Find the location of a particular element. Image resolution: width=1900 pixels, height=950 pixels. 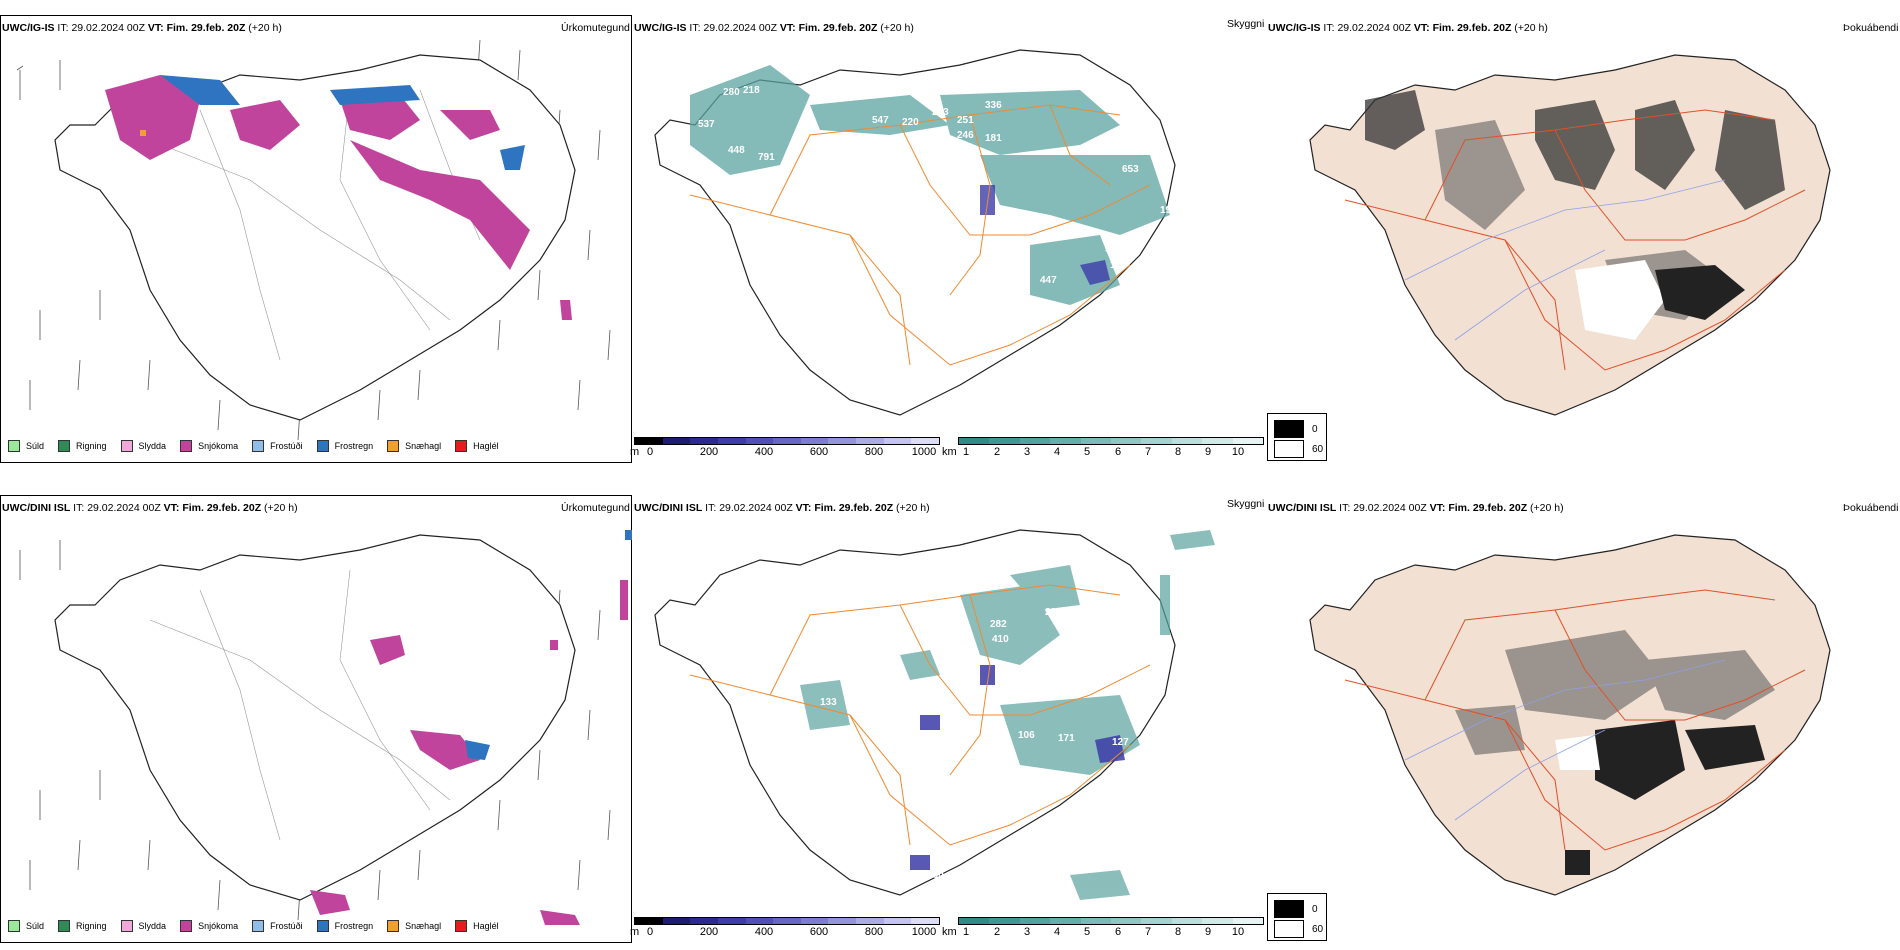

unit-m: m is located at coordinates (635, 452).